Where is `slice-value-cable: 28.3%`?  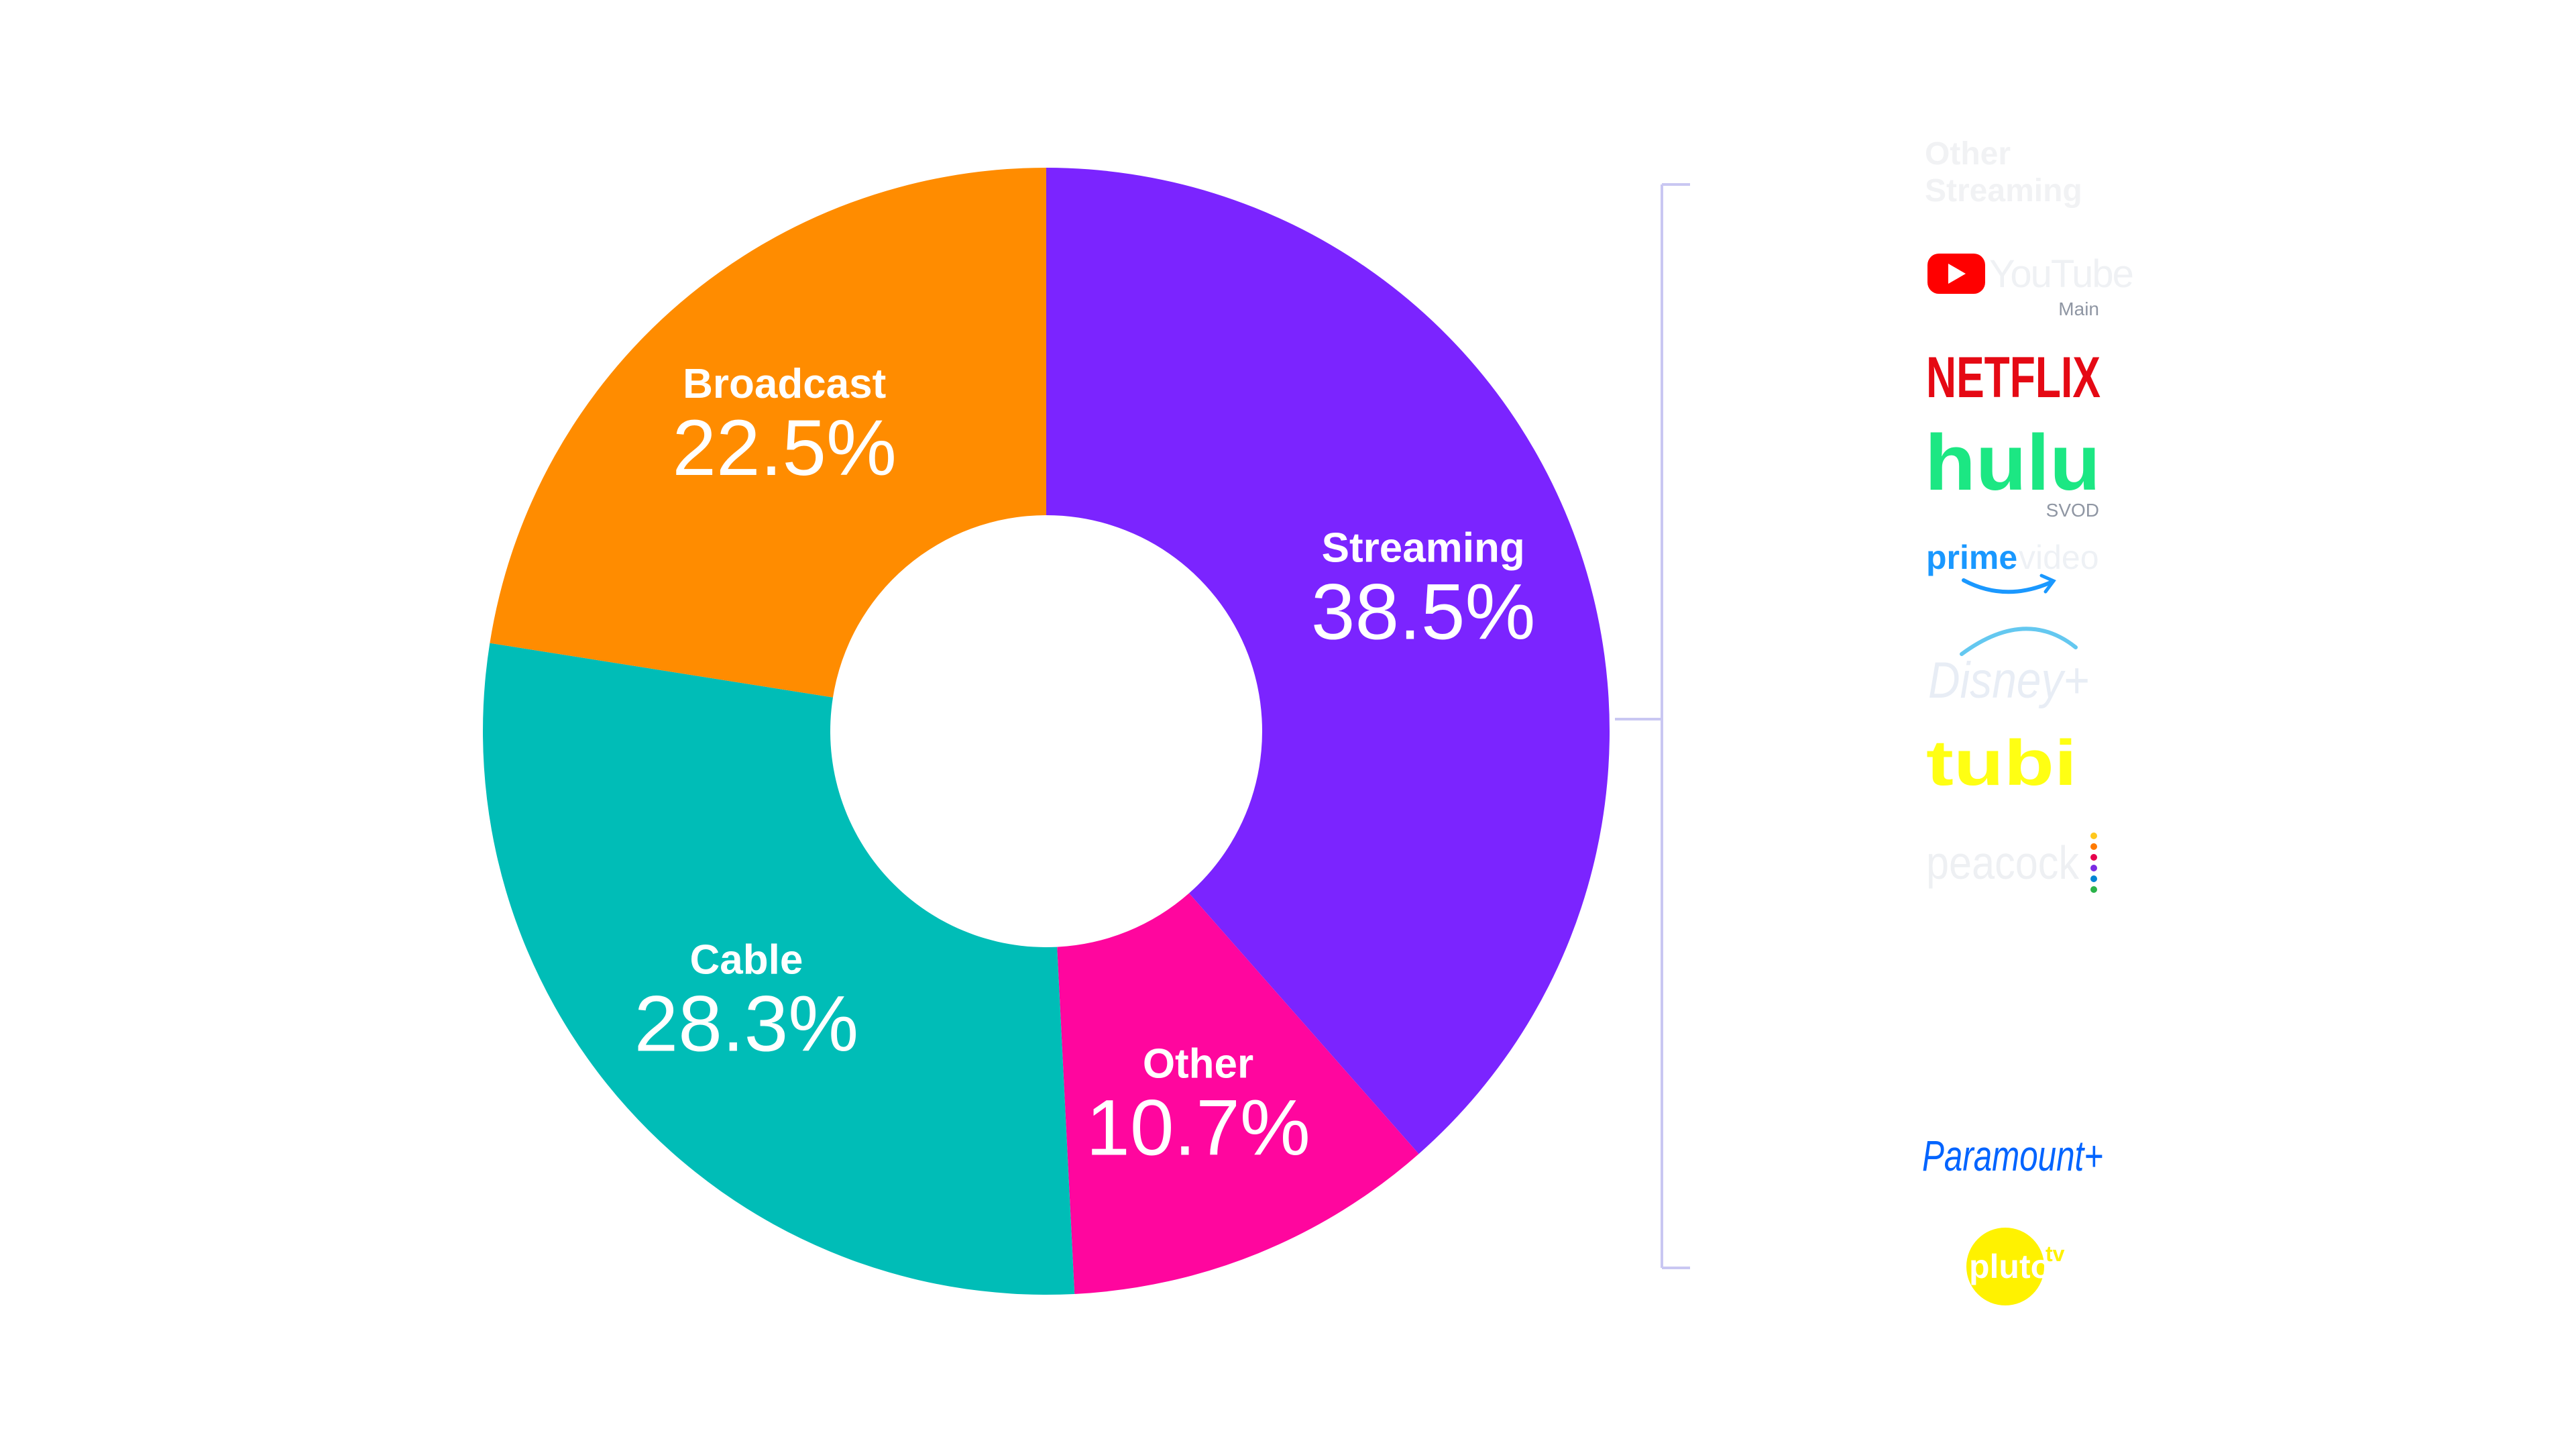
slice-value-cable: 28.3% is located at coordinates (746, 1024).